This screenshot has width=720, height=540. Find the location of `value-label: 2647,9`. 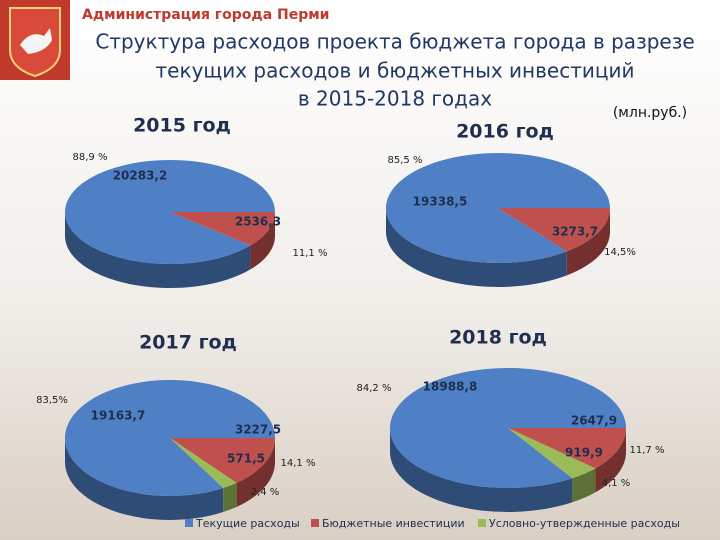

value-label: 2647,9 is located at coordinates (594, 421).